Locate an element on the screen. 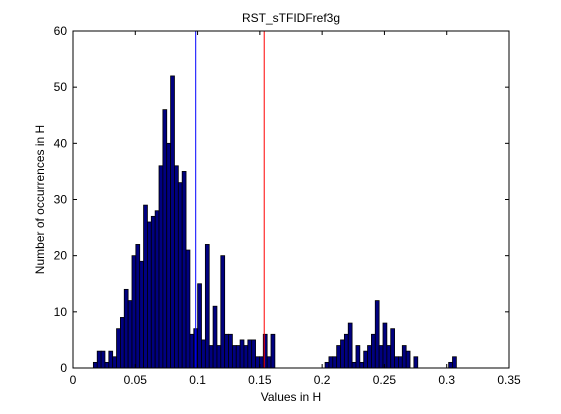  reference-lines-group is located at coordinates (230, 199).